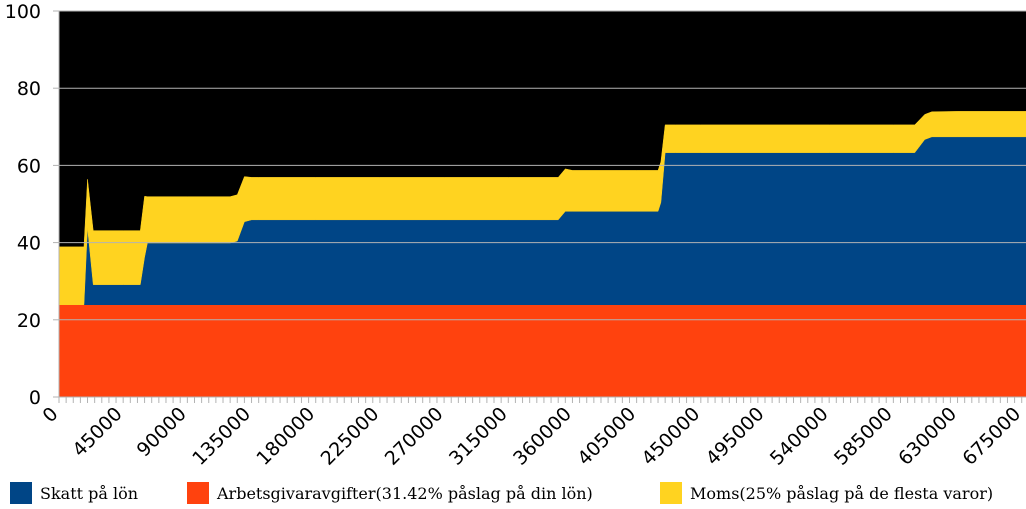 Image resolution: width=1026 pixels, height=509 pixels. I want to click on y-tick-label: 20, so click(29, 321).